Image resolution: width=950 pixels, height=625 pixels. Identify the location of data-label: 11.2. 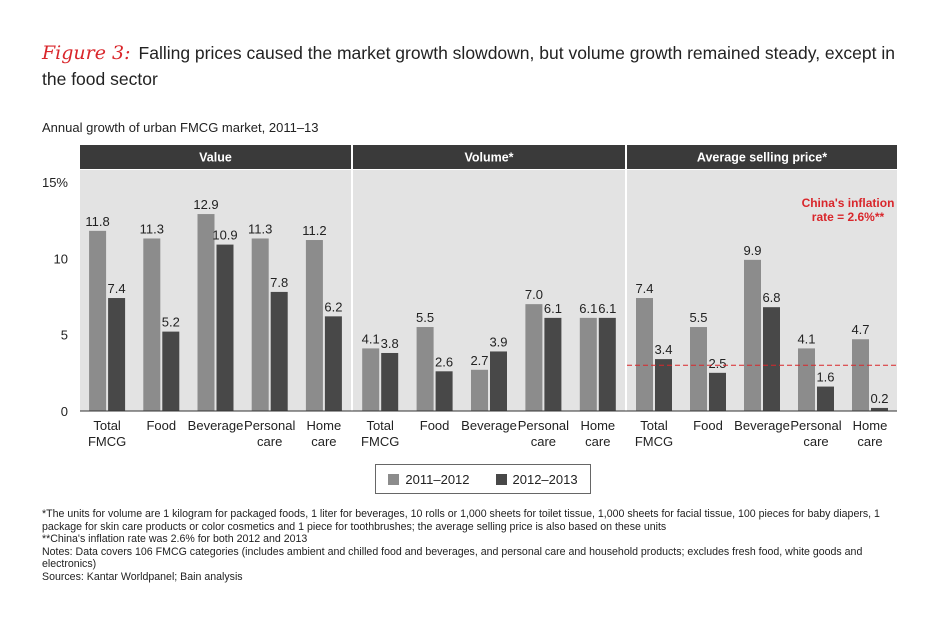
(314, 230).